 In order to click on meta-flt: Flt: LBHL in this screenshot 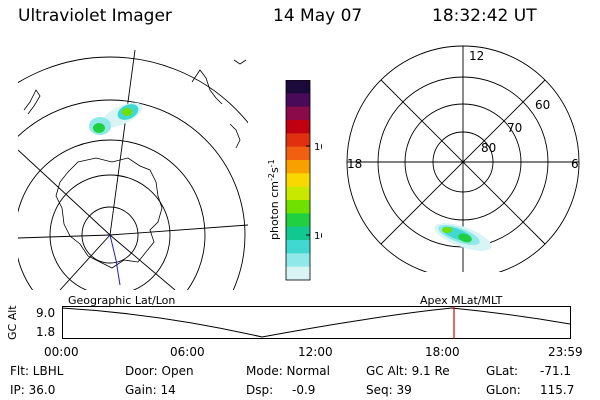, I will do `click(37, 371)`.